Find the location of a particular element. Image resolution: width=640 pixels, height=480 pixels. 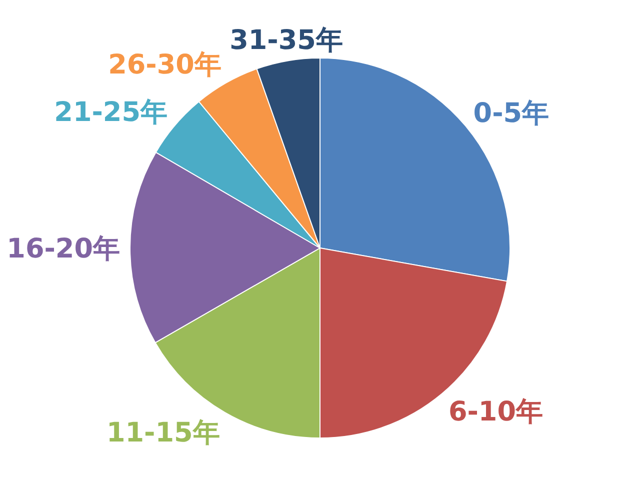

slice-label: 26-30年 is located at coordinates (165, 65).